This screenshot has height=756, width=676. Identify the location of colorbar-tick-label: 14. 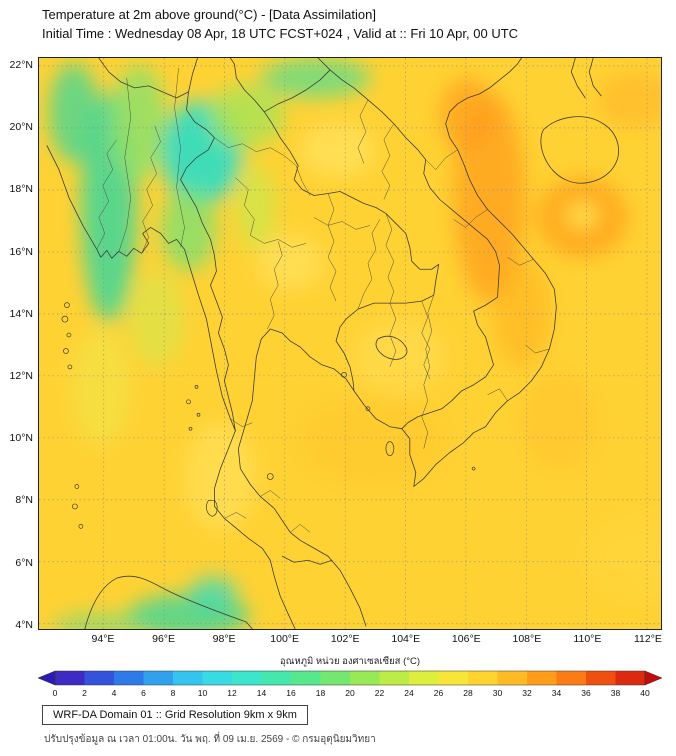
(261, 693).